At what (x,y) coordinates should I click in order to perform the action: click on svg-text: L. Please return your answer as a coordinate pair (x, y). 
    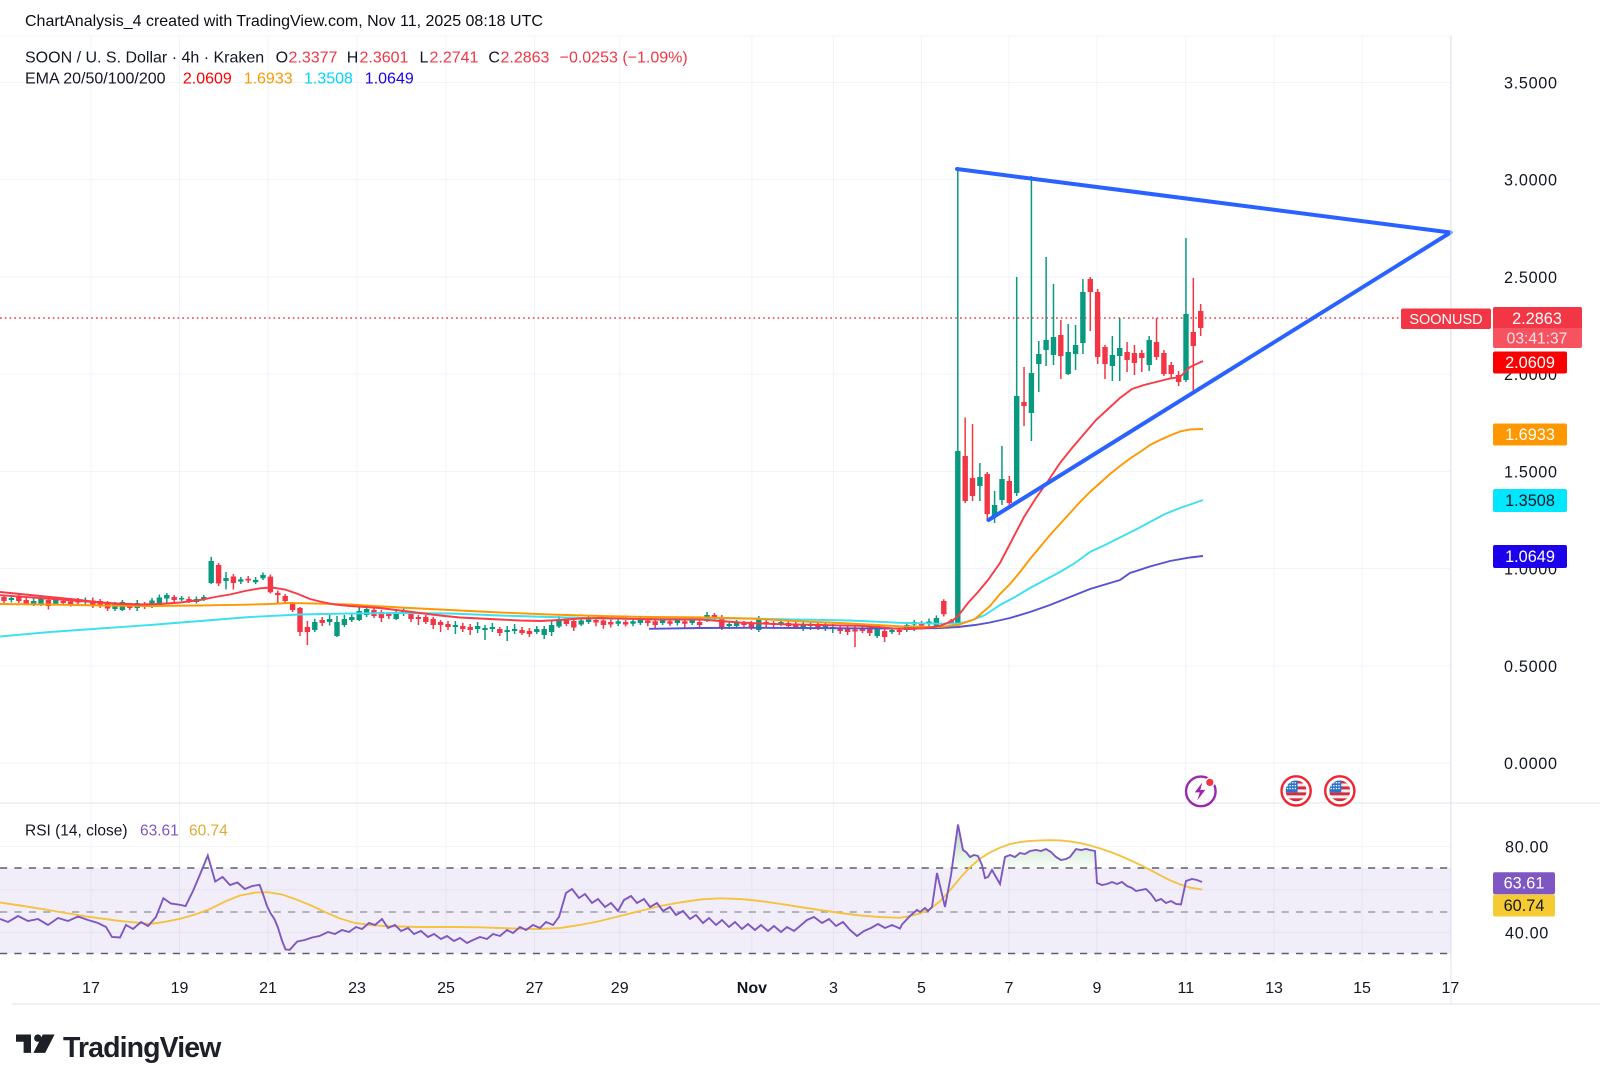
    Looking at the image, I should click on (424, 58).